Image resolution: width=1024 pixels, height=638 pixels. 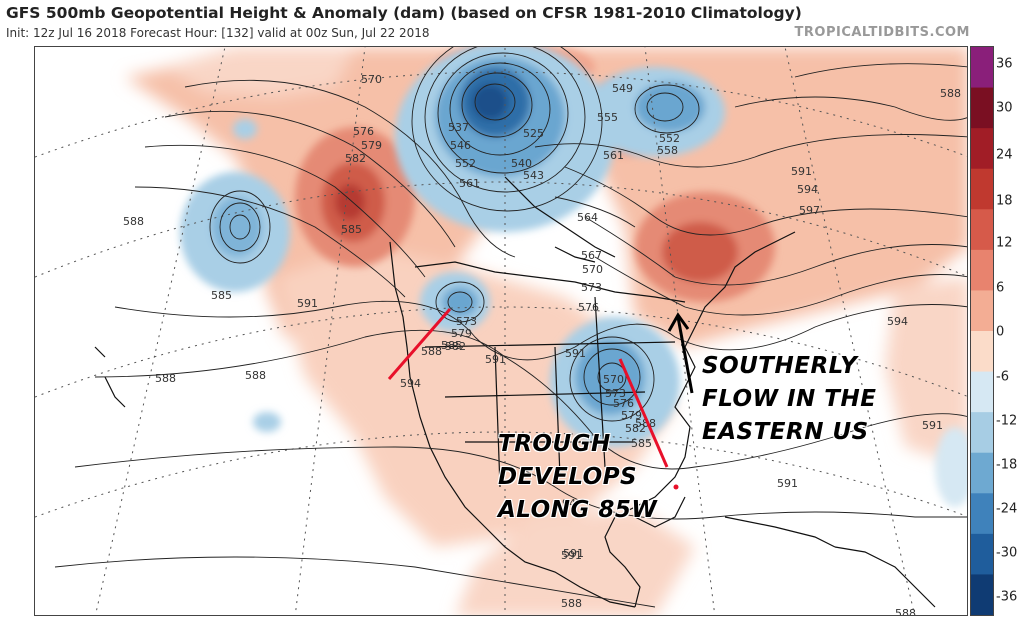 What do you see at coordinates (643, 413) in the screenshot?
I see `trough-axis-east-line` at bounding box center [643, 413].